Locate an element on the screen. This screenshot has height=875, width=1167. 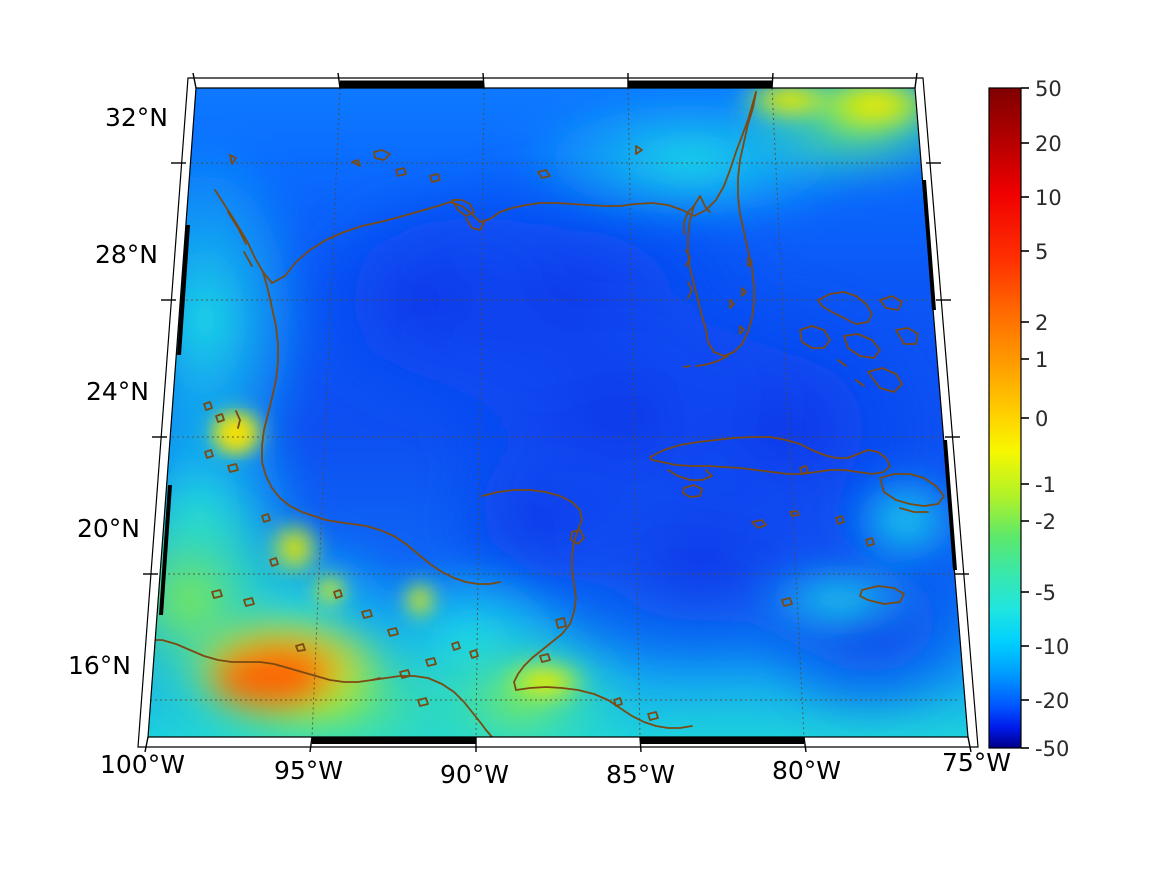
cb-label-7: -1 is located at coordinates (1045, 485).